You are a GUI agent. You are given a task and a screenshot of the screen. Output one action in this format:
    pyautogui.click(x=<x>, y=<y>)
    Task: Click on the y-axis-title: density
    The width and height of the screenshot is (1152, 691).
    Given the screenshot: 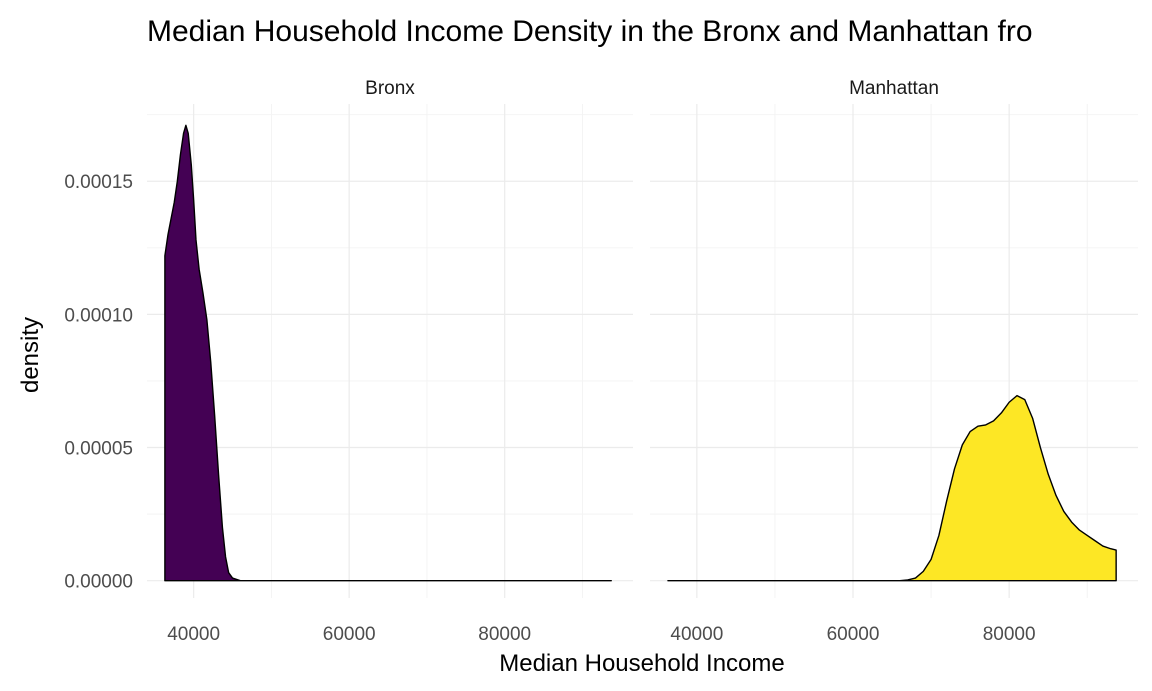 What is the action you would take?
    pyautogui.click(x=30, y=355)
    